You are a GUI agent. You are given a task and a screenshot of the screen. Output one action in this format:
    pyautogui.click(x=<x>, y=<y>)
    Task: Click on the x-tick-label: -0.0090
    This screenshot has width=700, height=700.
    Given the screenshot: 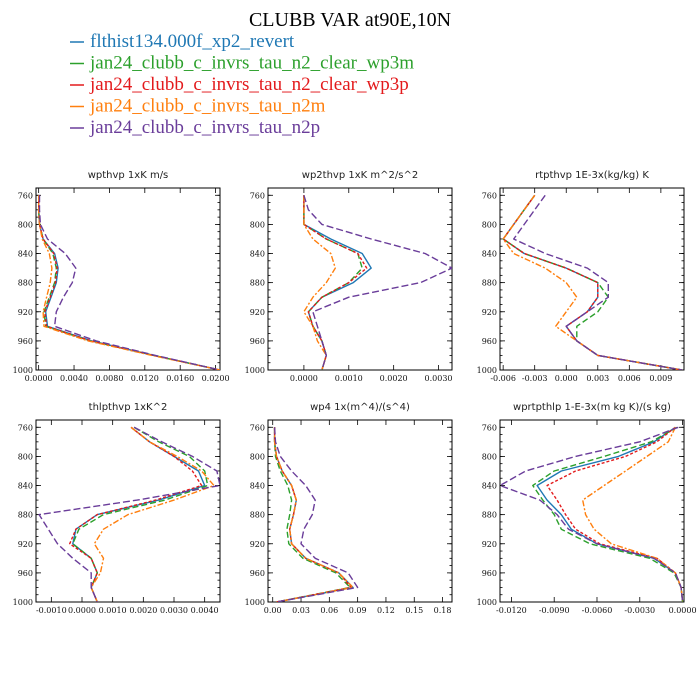 What is the action you would take?
    pyautogui.click(x=554, y=610)
    